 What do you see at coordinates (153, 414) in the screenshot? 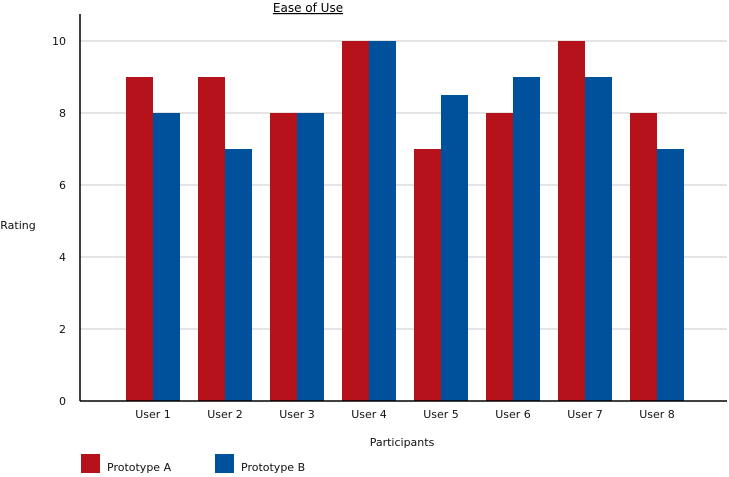
I see `x-tick-label: User 1` at bounding box center [153, 414].